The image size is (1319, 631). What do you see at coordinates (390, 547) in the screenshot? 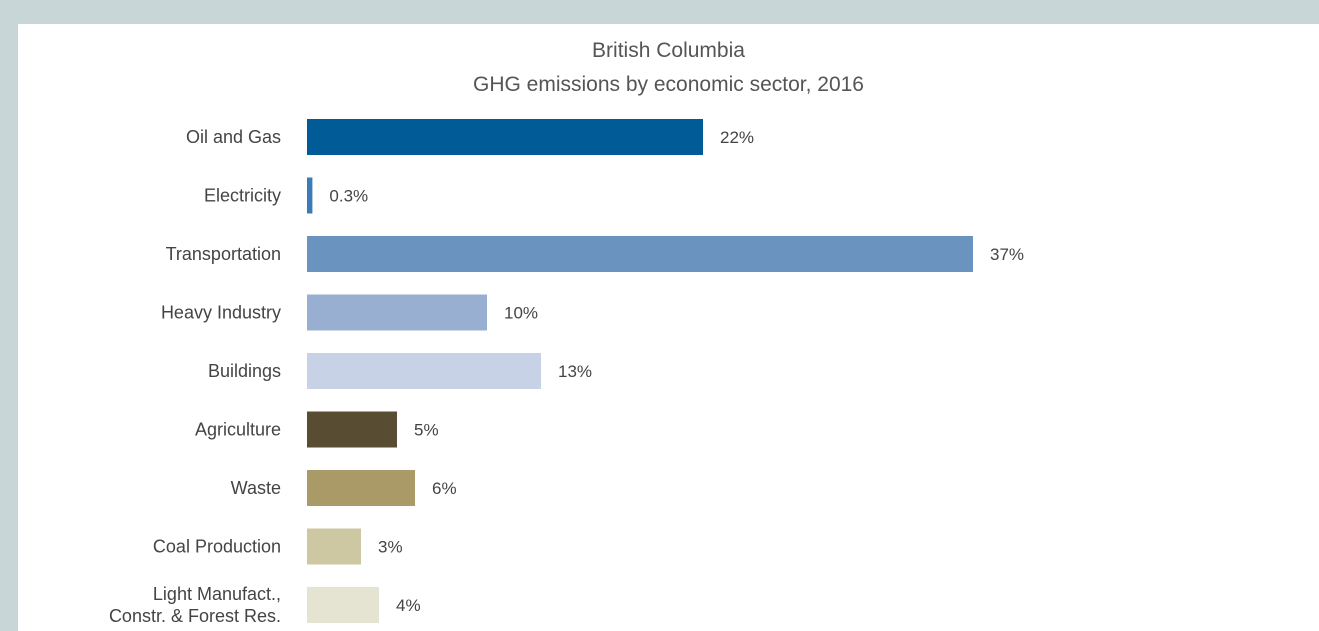
I see `value-label-7: 3%` at bounding box center [390, 547].